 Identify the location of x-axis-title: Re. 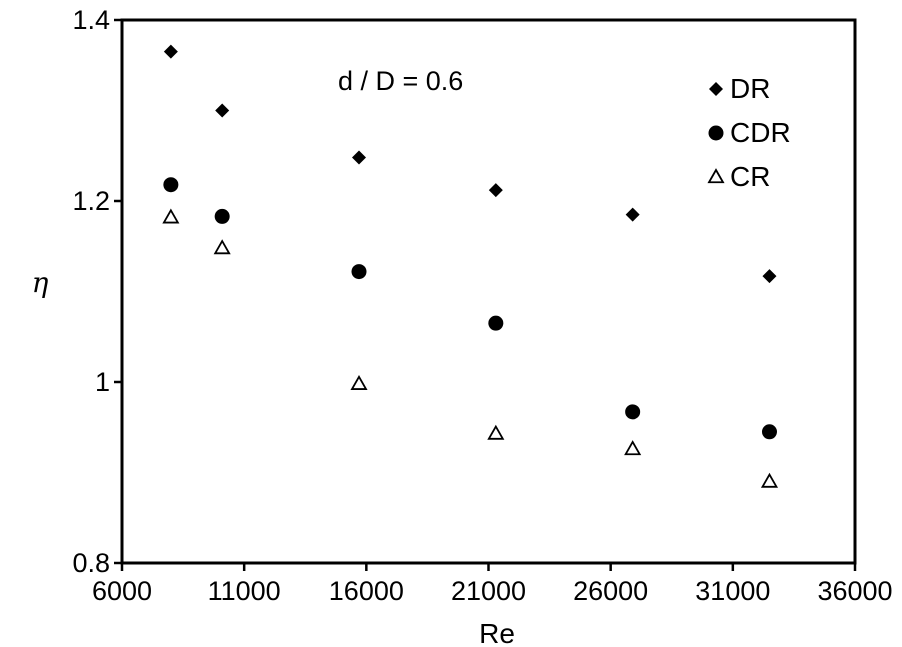
(497, 632).